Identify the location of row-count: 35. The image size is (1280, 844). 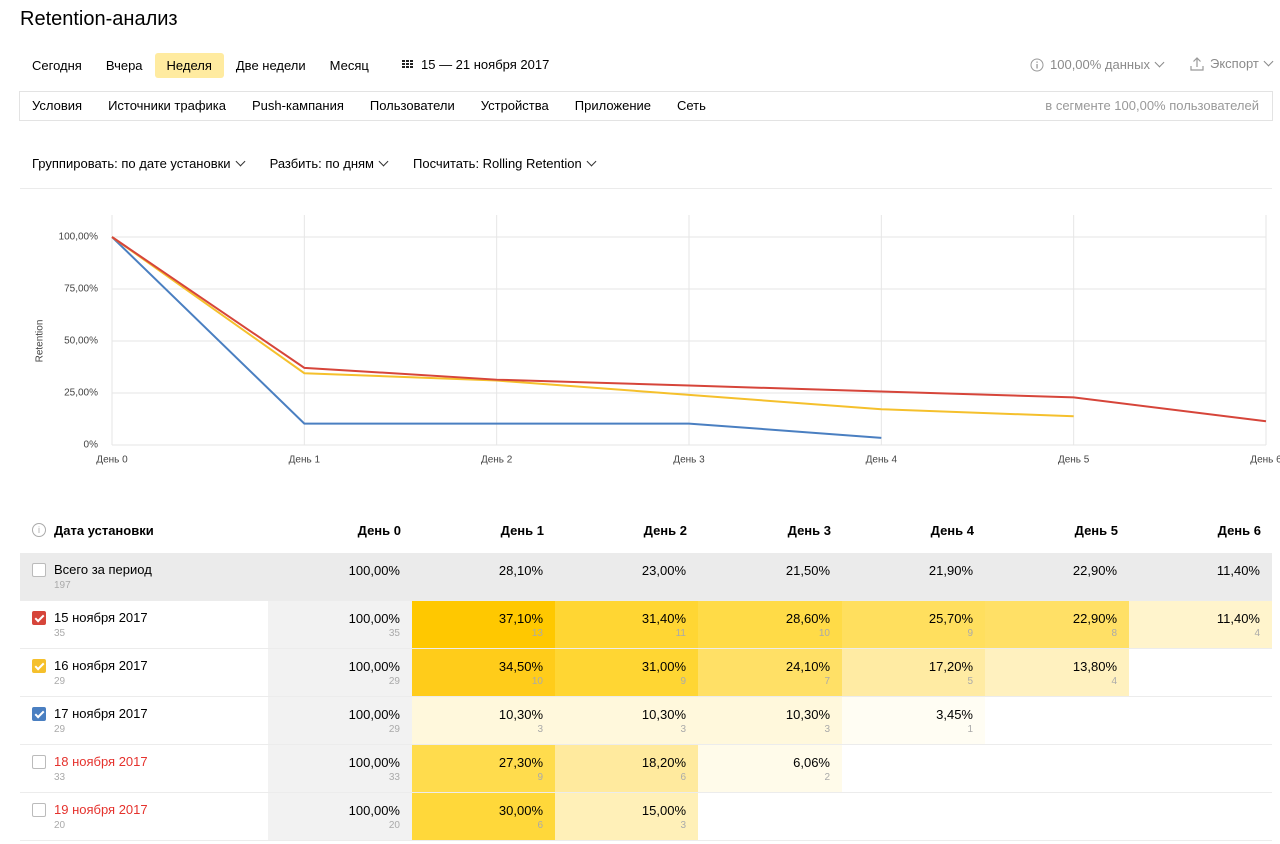
(60, 633).